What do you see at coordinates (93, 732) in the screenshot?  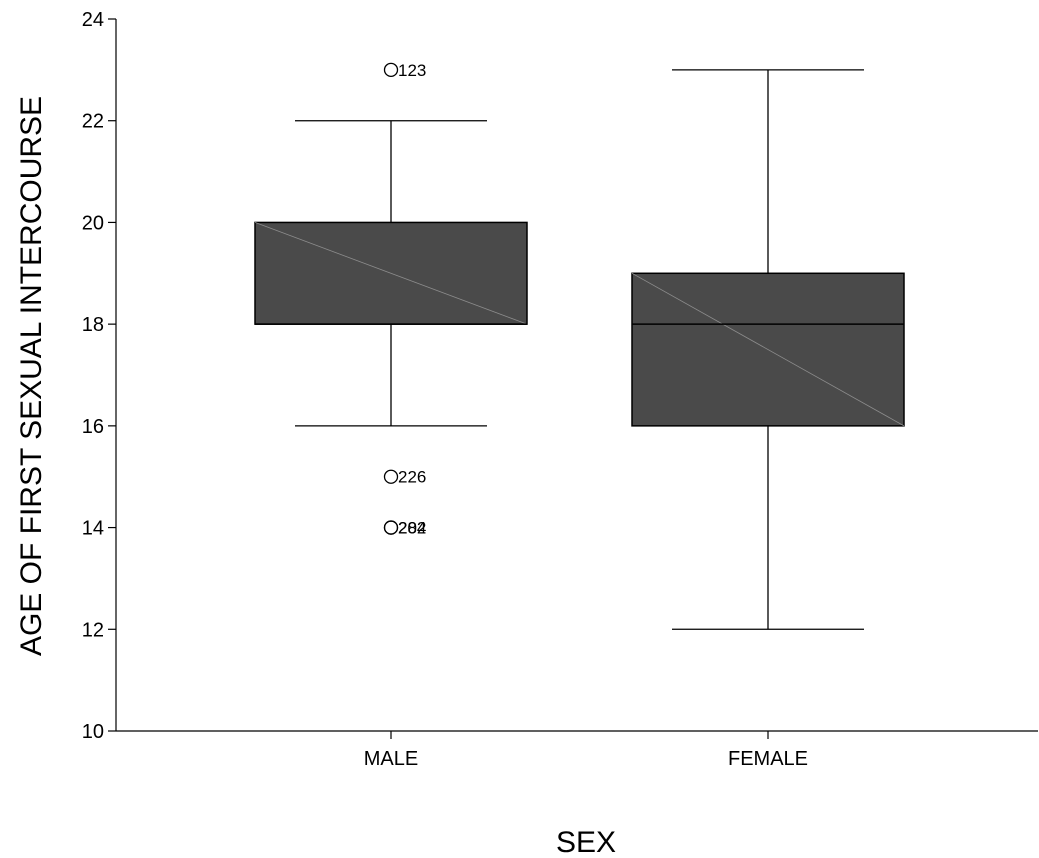 I see `y-tick-label: 10` at bounding box center [93, 732].